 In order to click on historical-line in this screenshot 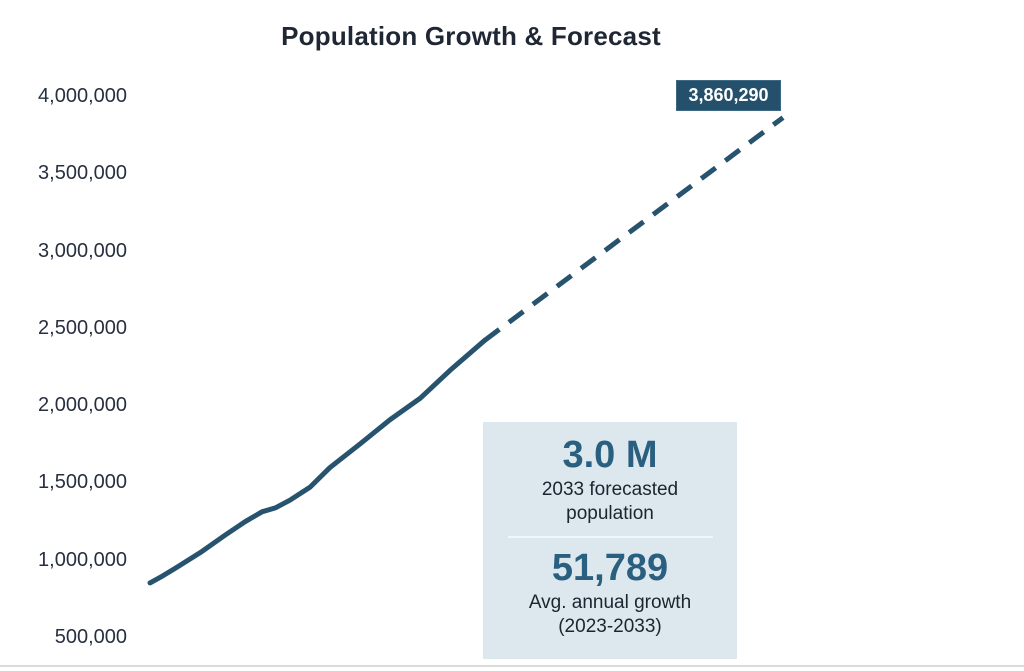, I will do `click(317, 461)`.